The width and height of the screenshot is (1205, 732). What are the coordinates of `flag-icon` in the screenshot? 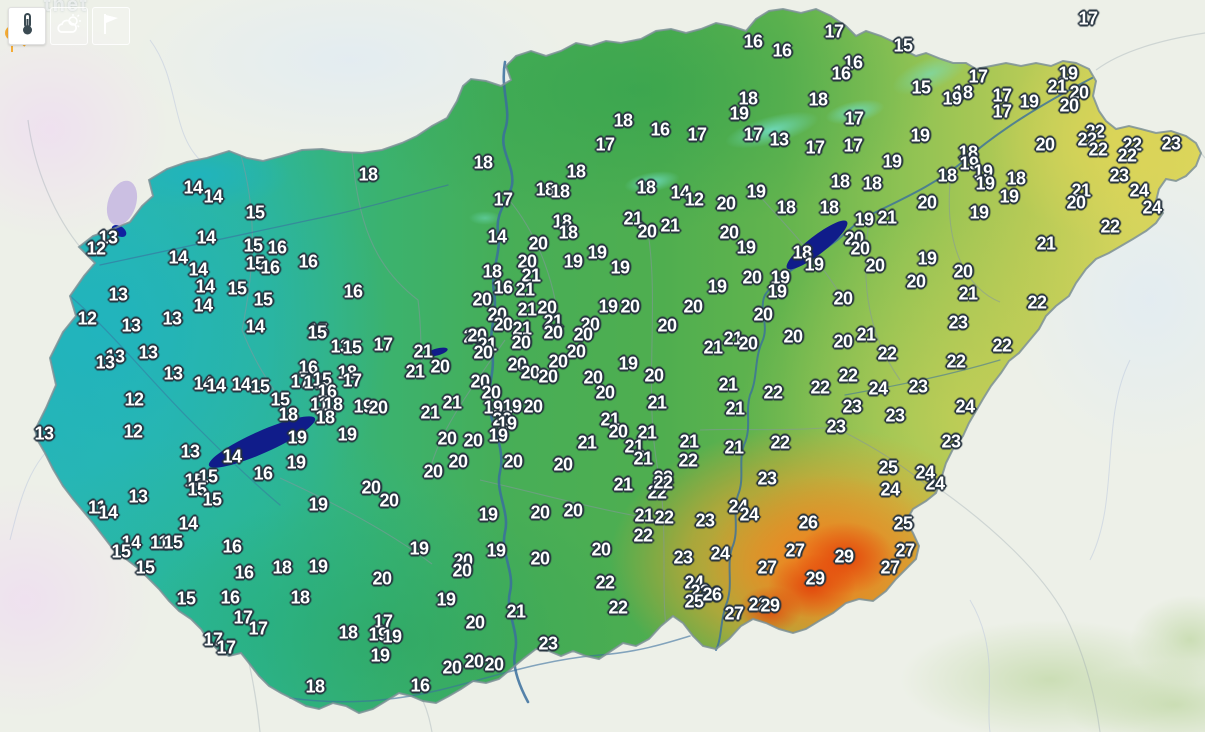 It's located at (111, 26).